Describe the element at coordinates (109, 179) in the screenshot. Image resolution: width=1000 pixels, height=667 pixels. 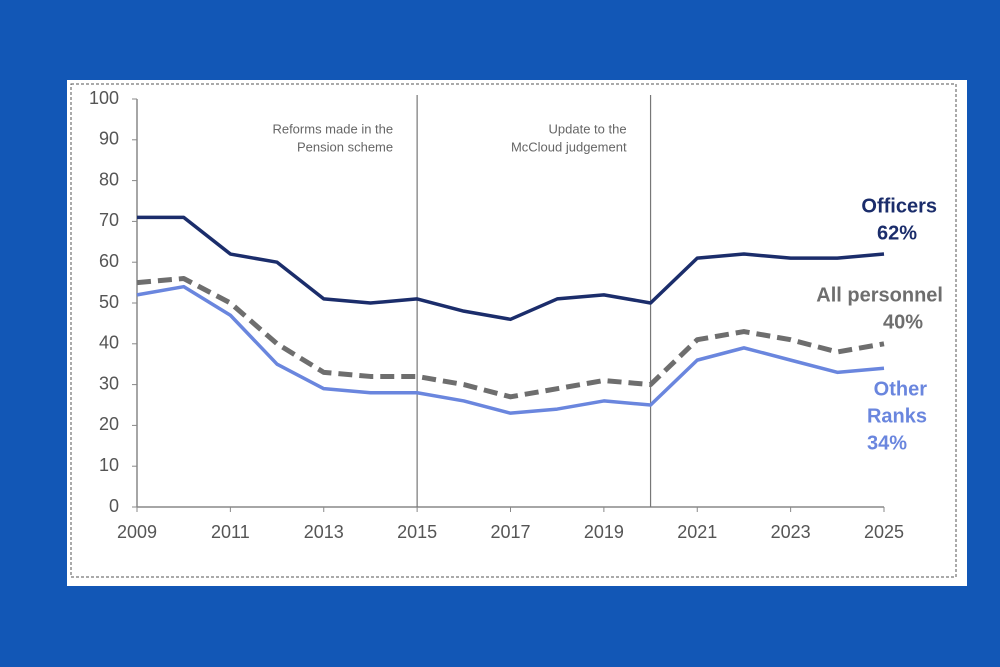
I see `y-tick-label: 80` at that location.